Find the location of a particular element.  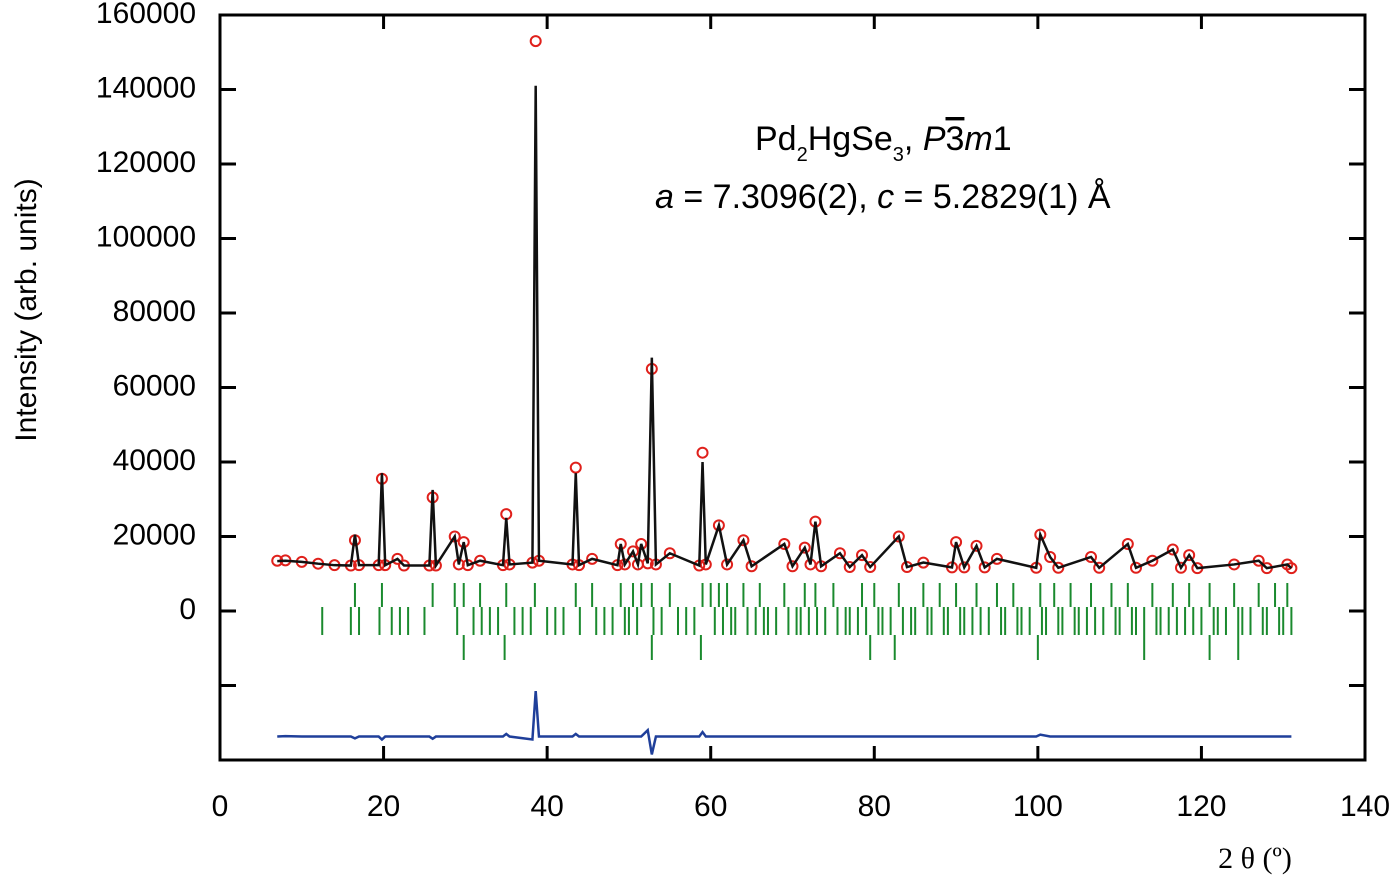

y-axis-label: Intensity (arb. units) is located at coordinates (26, 309).